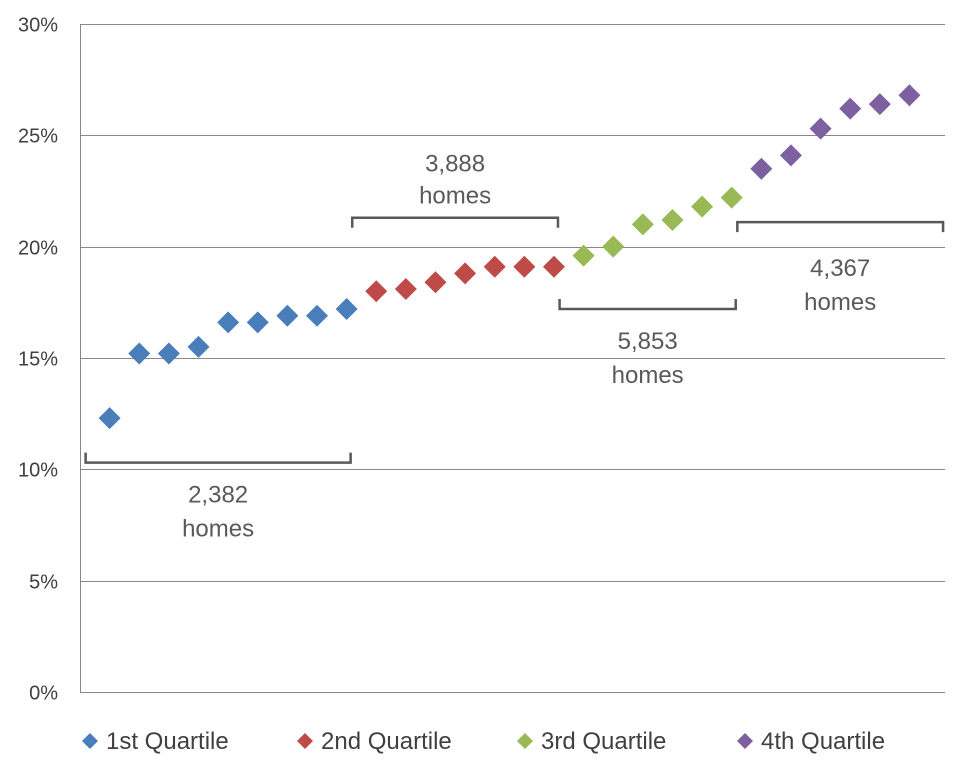 The image size is (953, 764). What do you see at coordinates (43, 694) in the screenshot?
I see `y-tick-label: 0%` at bounding box center [43, 694].